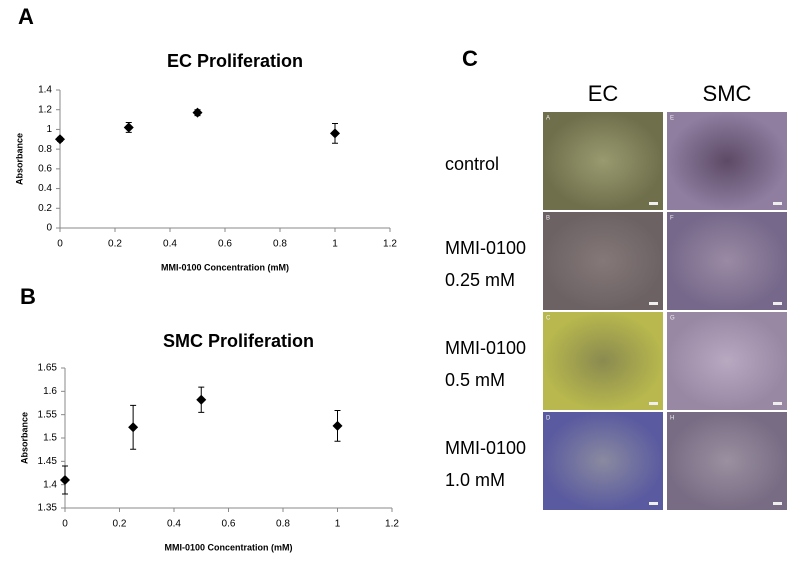 The height and width of the screenshot is (564, 800). I want to click on tile-letter: B, so click(548, 219).